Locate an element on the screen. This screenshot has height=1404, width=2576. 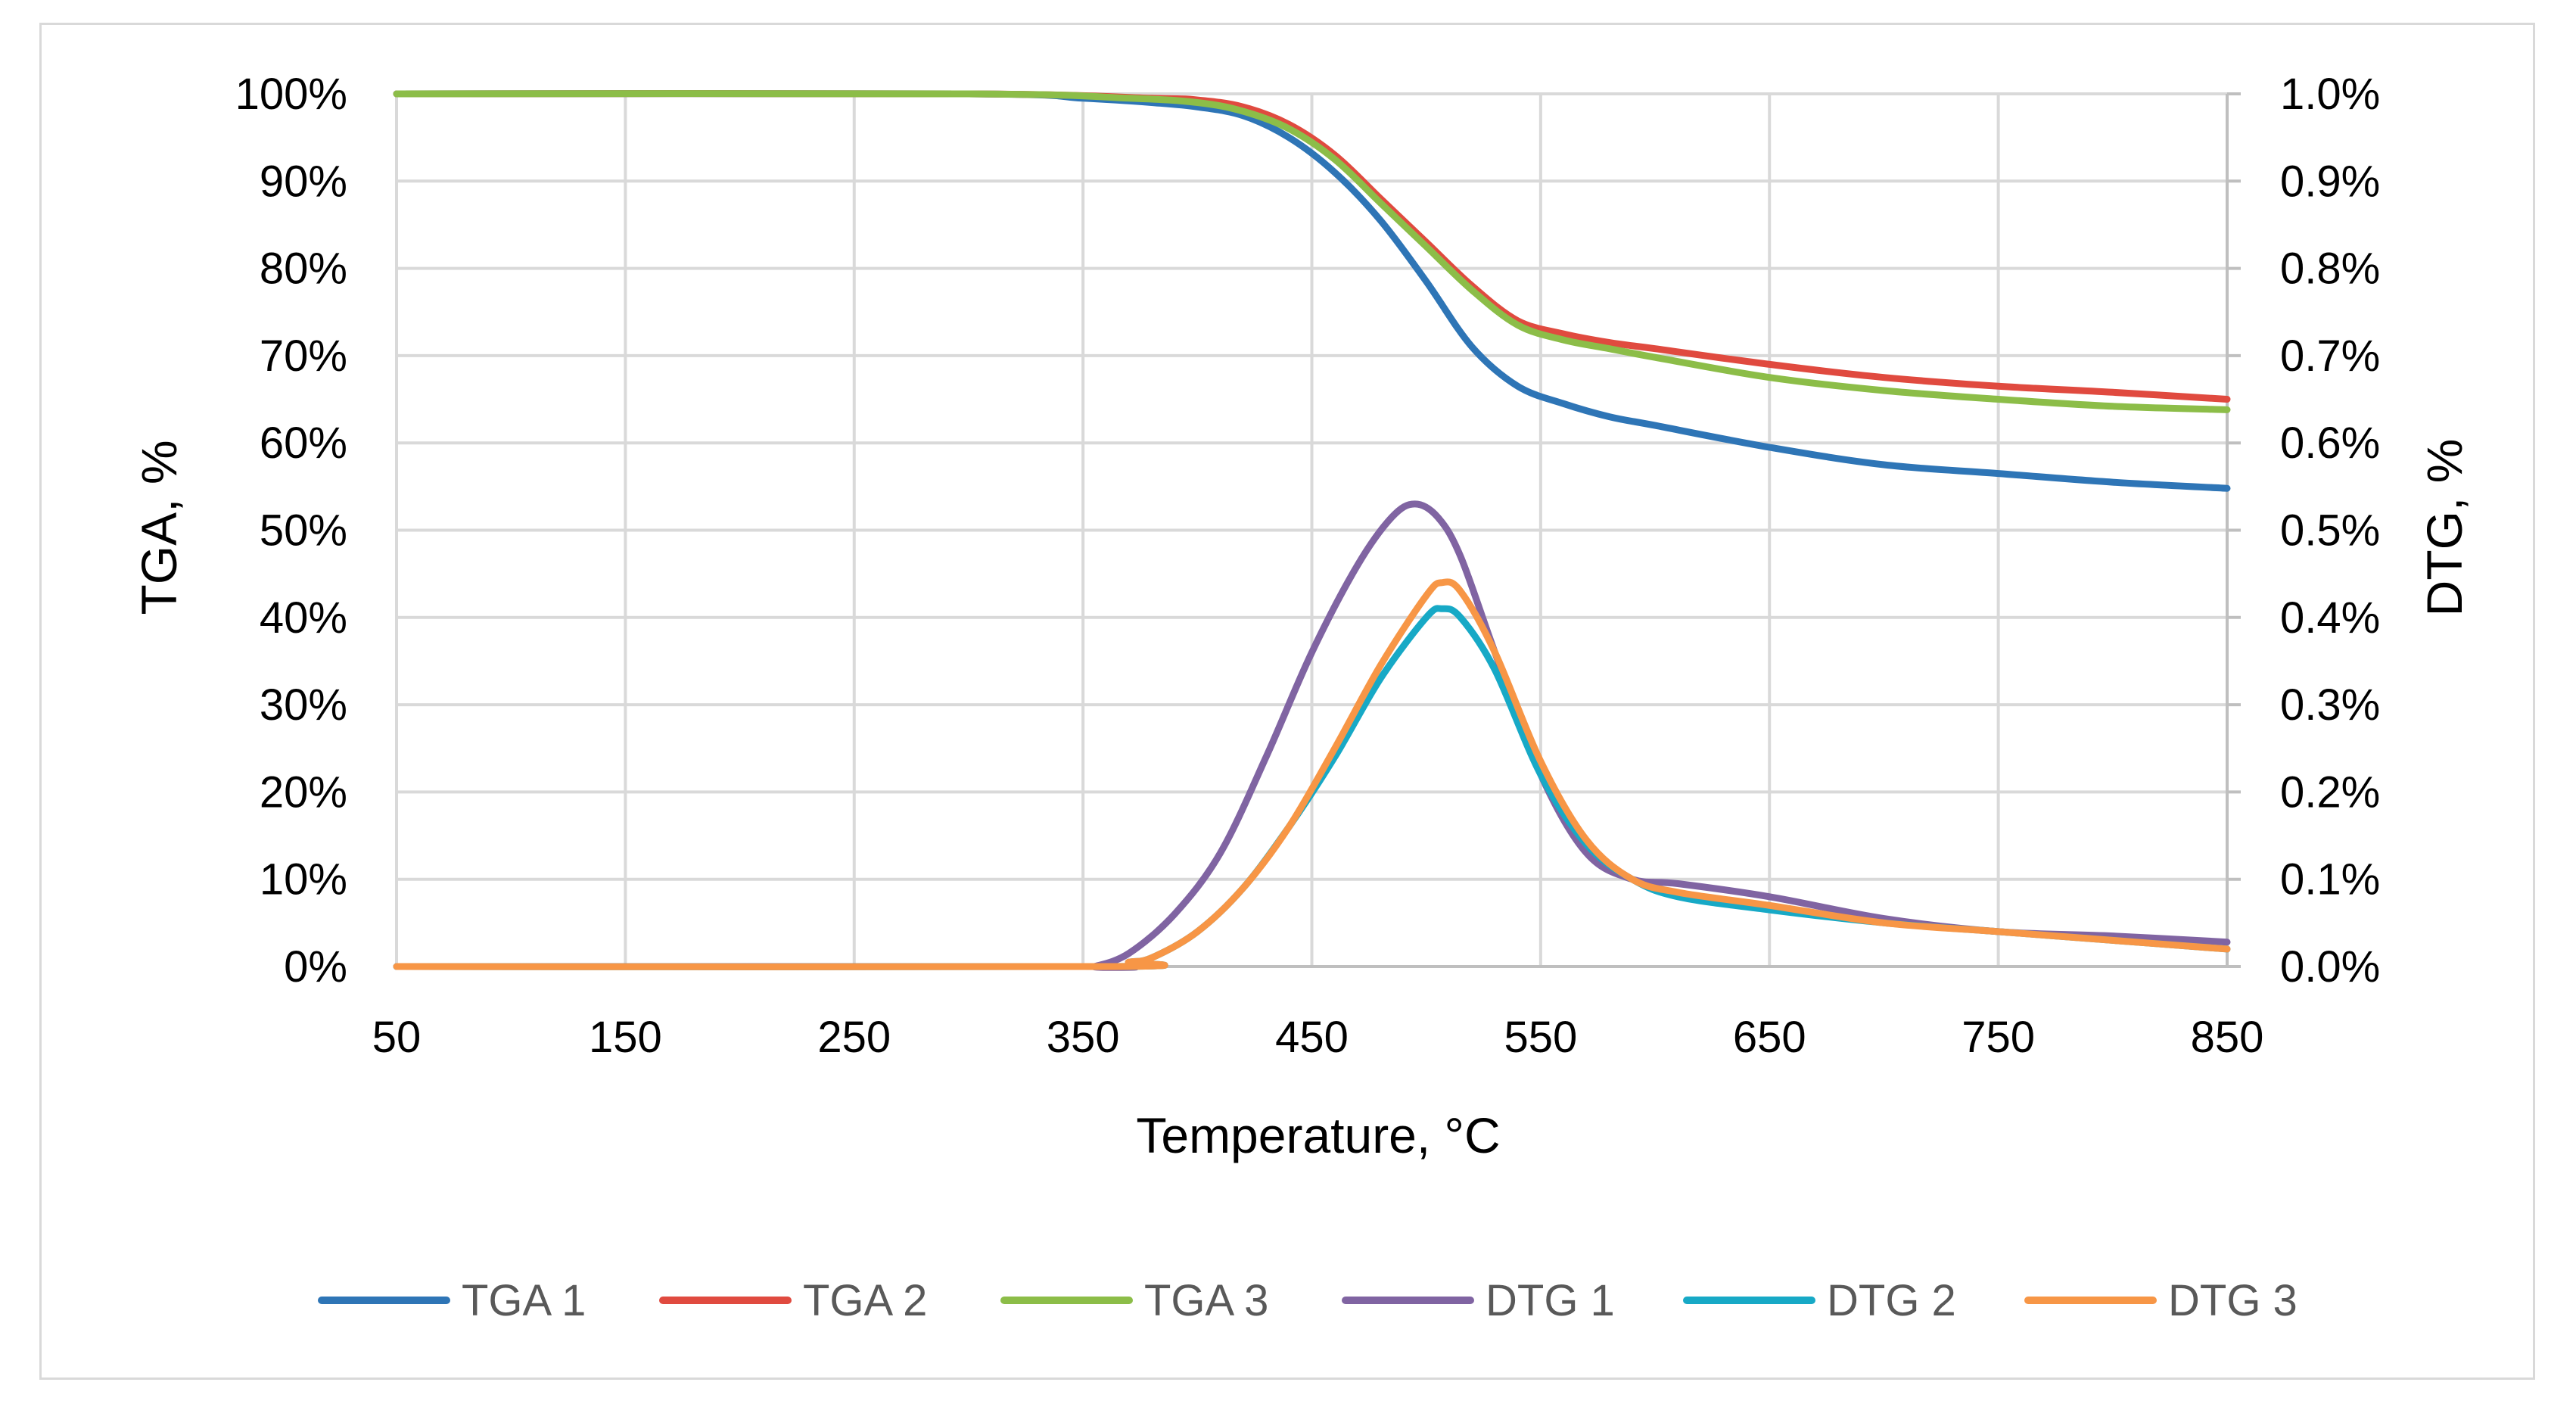
legend-label-dtg-1: DTG 1 is located at coordinates (1550, 1300).